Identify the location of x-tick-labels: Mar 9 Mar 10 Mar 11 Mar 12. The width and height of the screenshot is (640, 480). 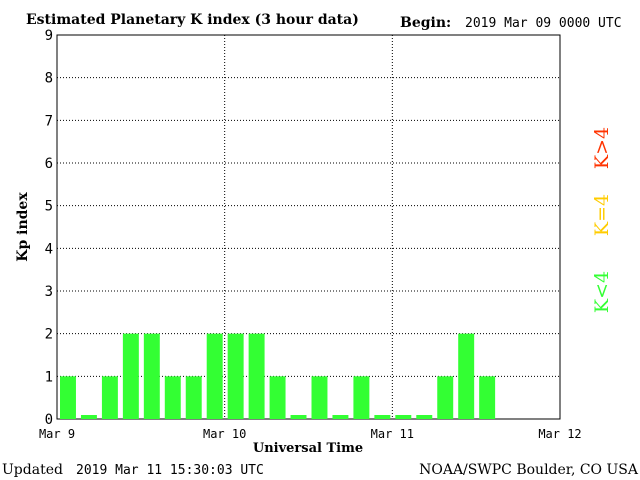
(310, 434).